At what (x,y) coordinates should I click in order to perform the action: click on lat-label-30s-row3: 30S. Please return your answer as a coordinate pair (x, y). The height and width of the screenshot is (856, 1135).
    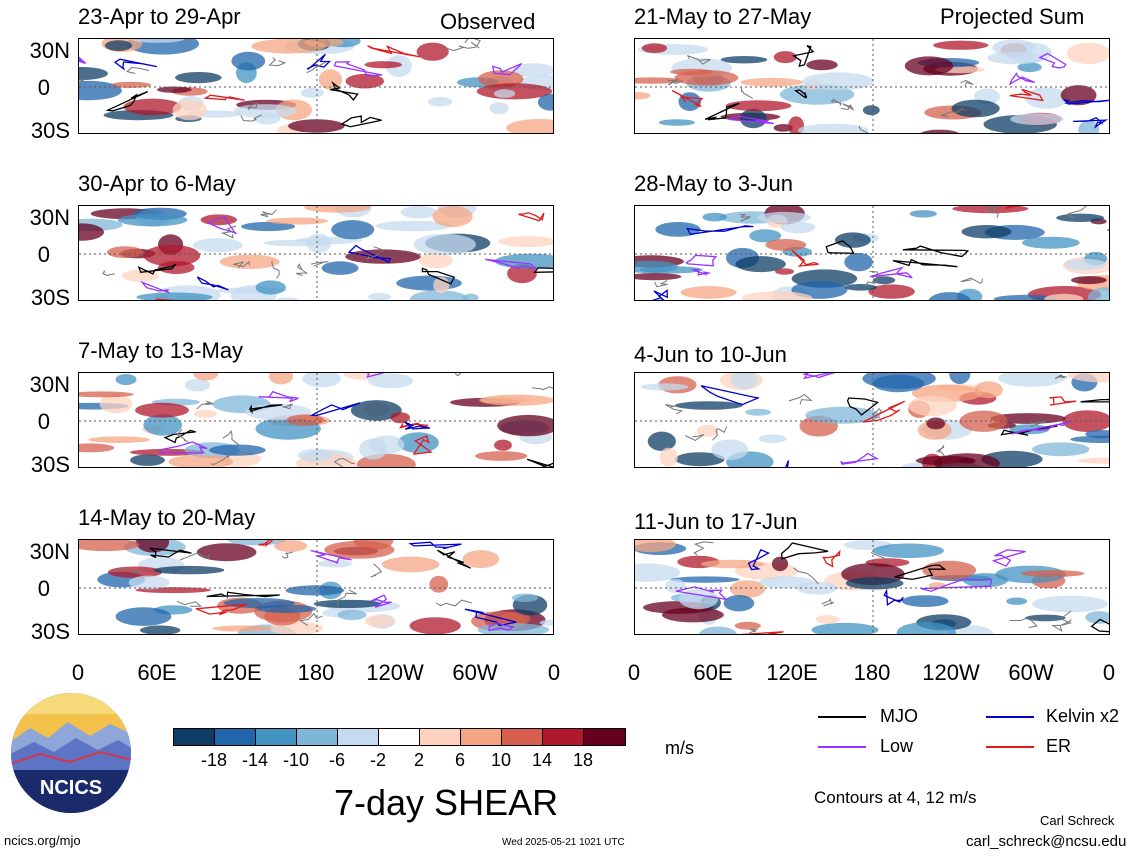
    Looking at the image, I should click on (50, 464).